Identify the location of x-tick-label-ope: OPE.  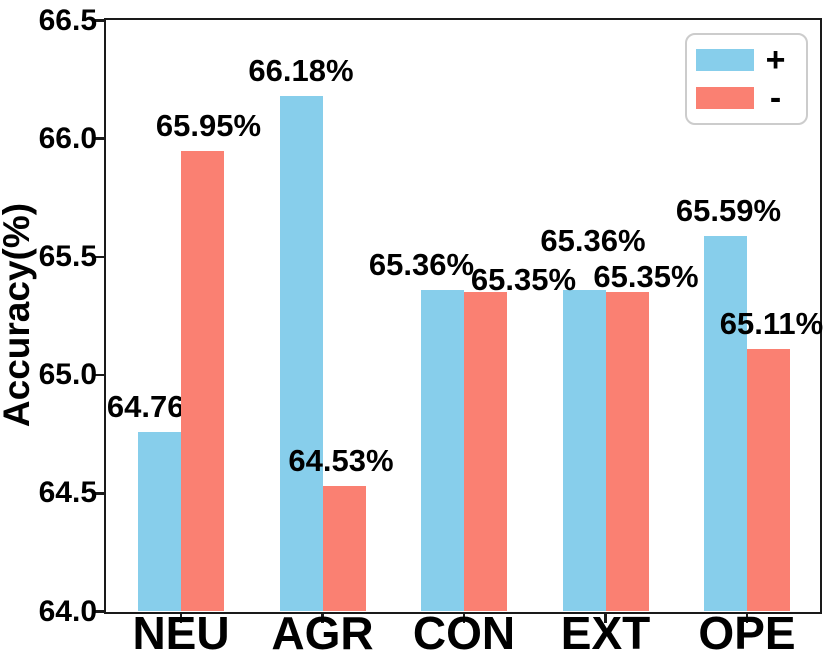
(747, 630).